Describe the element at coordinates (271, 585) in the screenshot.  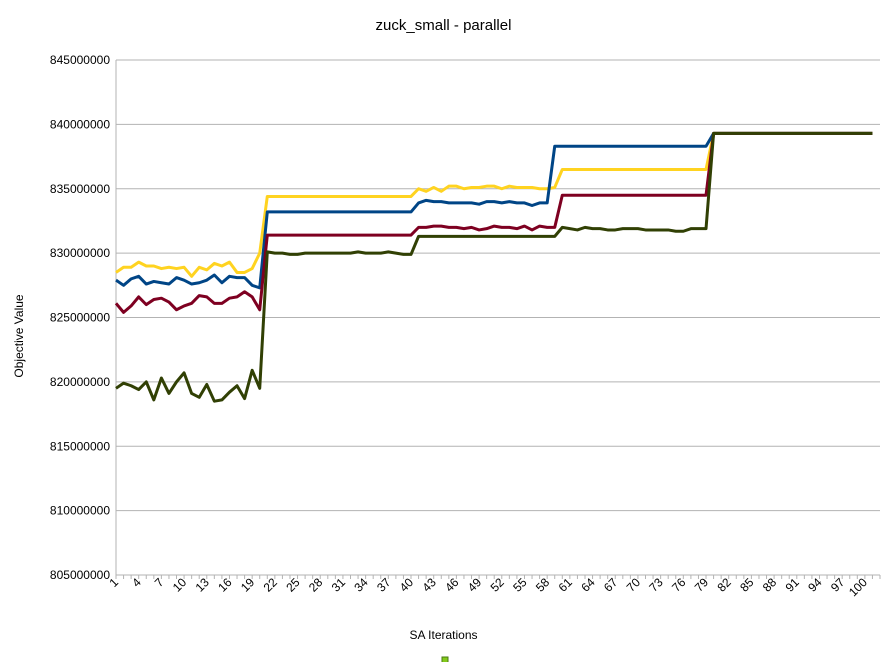
I see `x-tick-label: 22` at that location.